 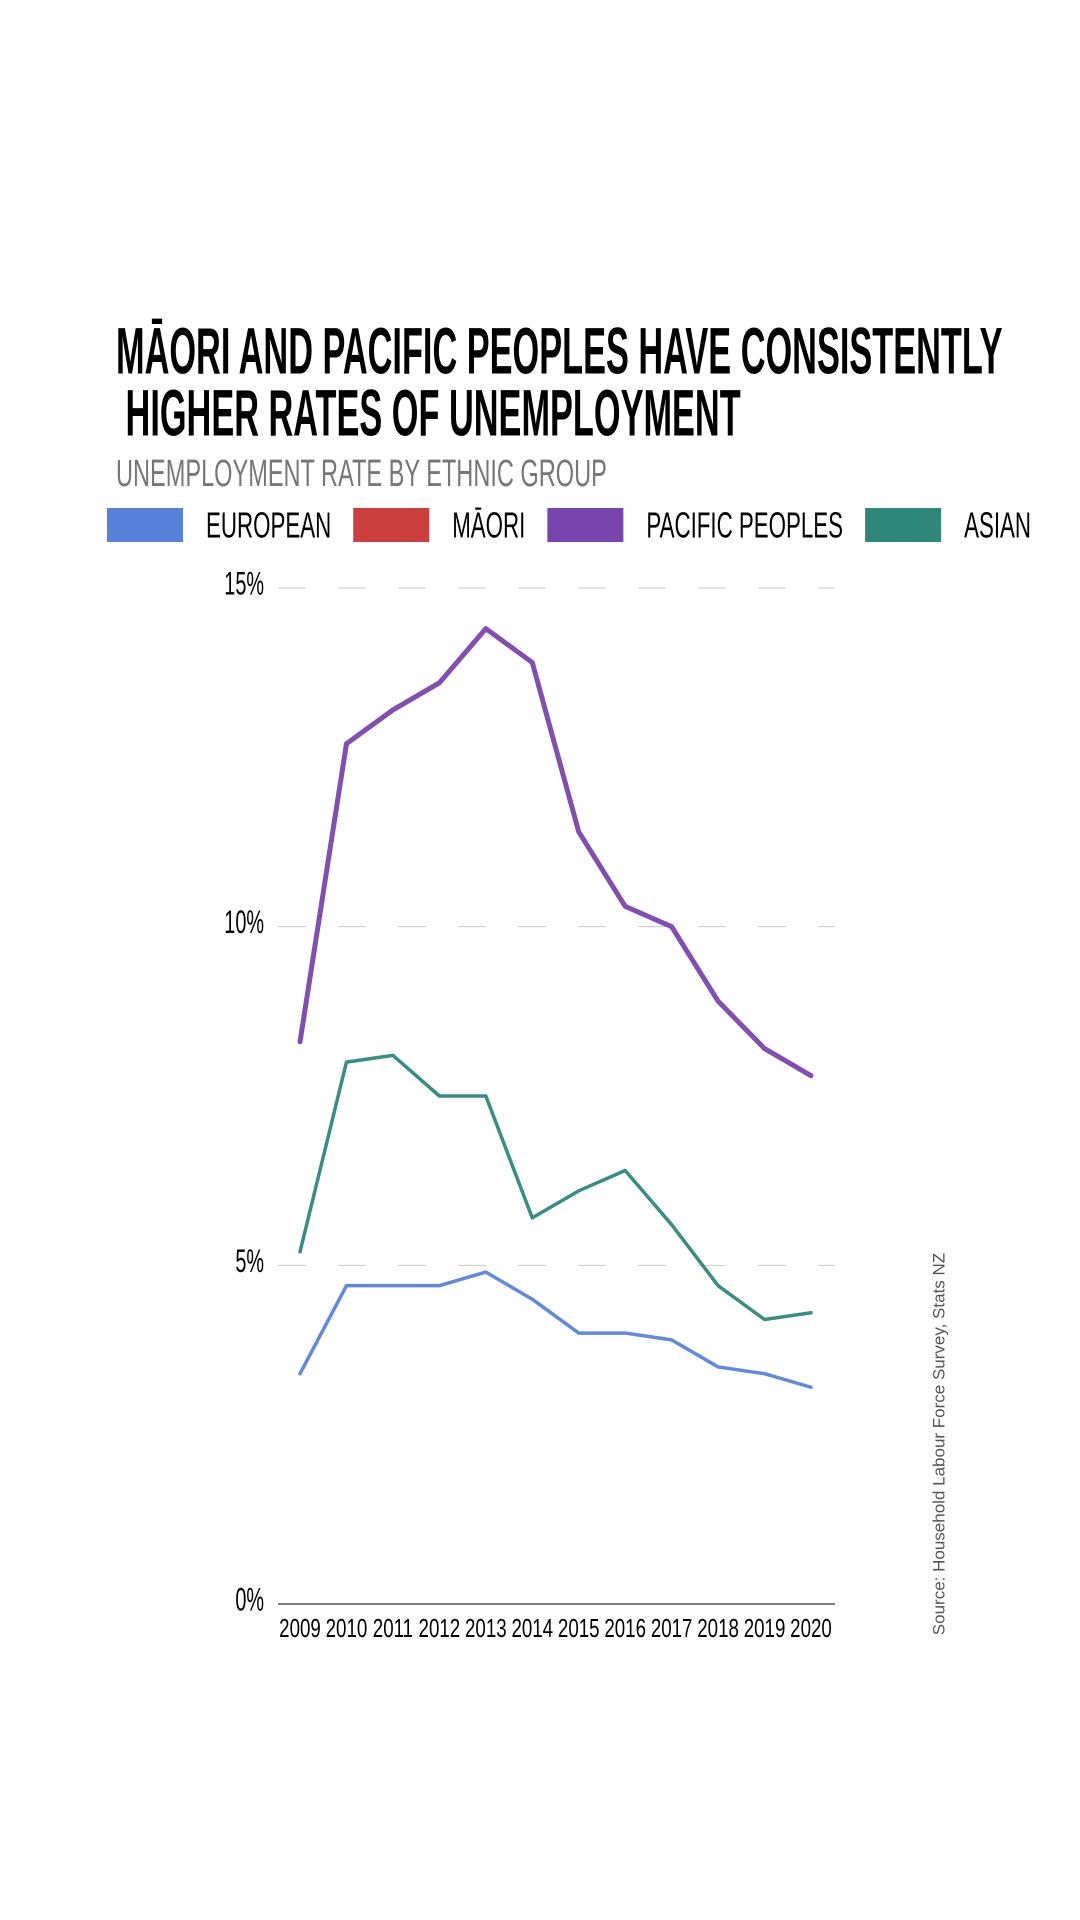 What do you see at coordinates (347, 1628) in the screenshot?
I see `x-tick-label: 2010` at bounding box center [347, 1628].